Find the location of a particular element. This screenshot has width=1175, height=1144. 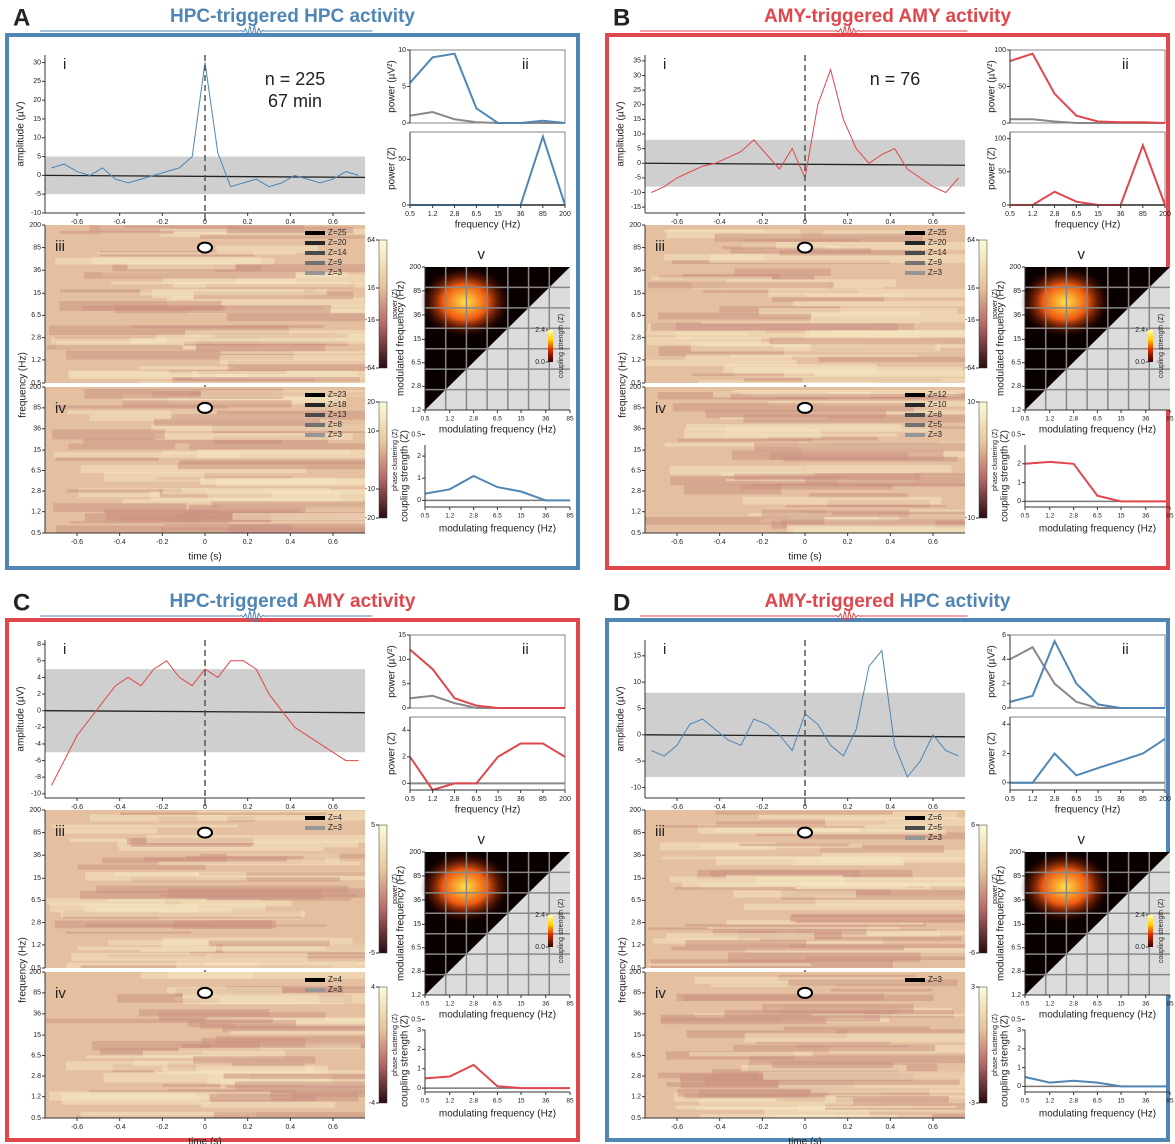

coupling-trace is located at coordinates (497, 488).